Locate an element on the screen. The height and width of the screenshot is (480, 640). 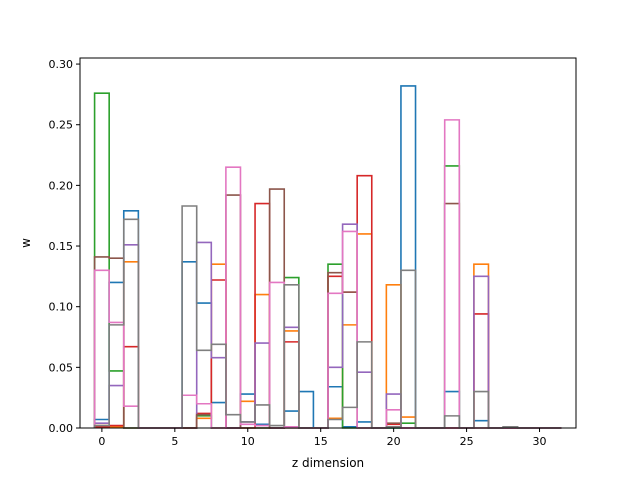
y-axis-label: w is located at coordinates (26, 243).